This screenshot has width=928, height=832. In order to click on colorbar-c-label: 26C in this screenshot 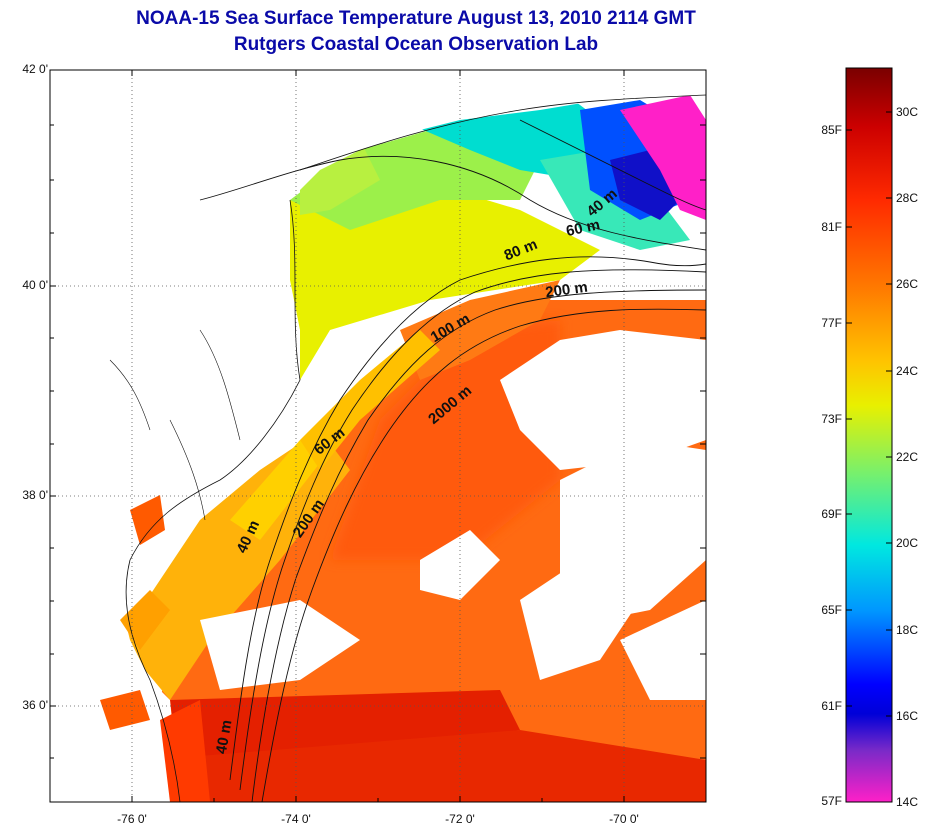, I will do `click(907, 284)`.